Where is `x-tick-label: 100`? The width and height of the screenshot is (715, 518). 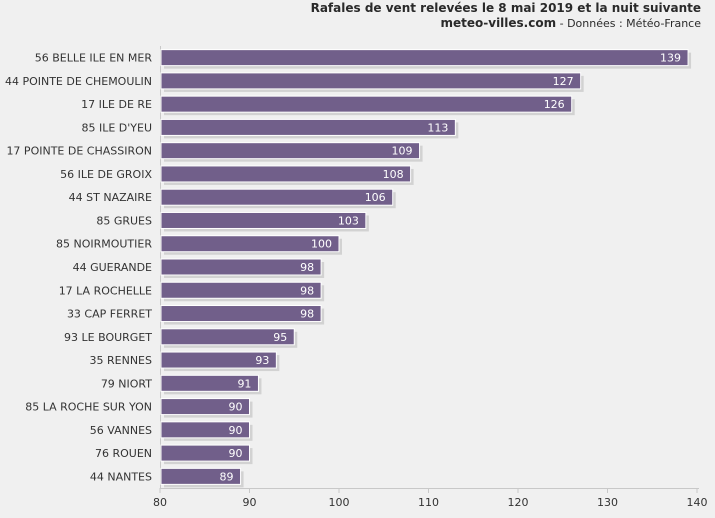 x-tick-label: 100 is located at coordinates (339, 502).